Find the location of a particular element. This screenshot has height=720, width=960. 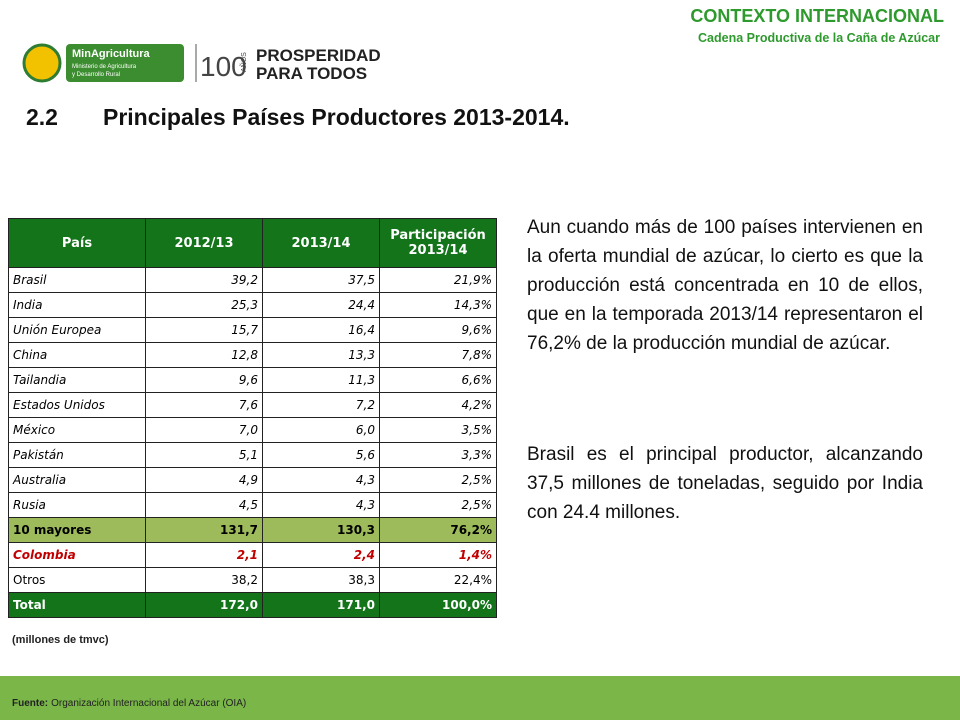

table-row: 10 mayores 131,7 130,3 76,2% is located at coordinates (252, 530).